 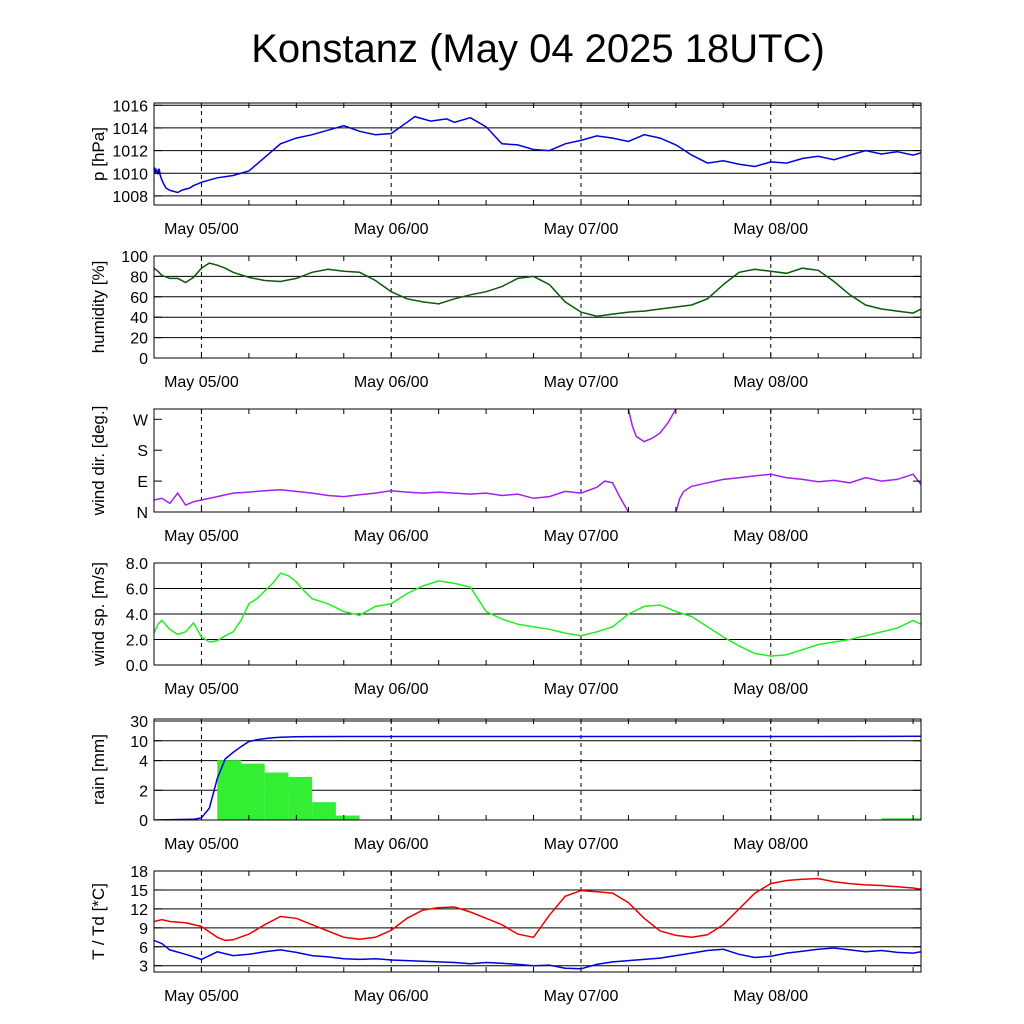 I want to click on y-tick-label: W, so click(x=141, y=420).